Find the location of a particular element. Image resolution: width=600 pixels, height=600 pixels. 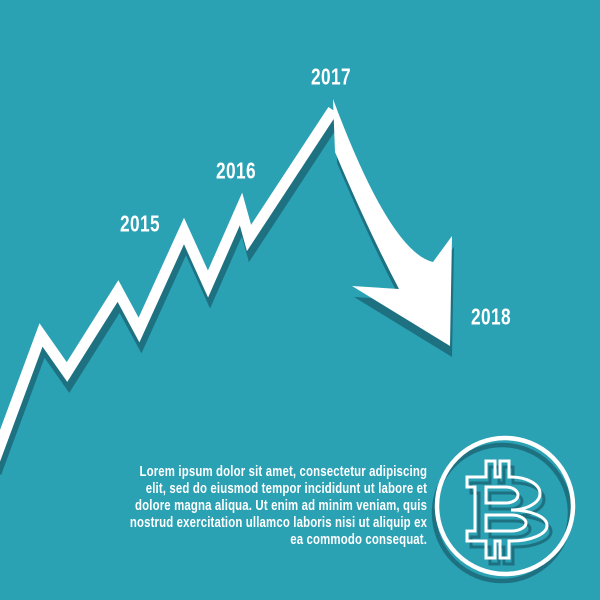

year-label-2016: 2016 is located at coordinates (236, 170).